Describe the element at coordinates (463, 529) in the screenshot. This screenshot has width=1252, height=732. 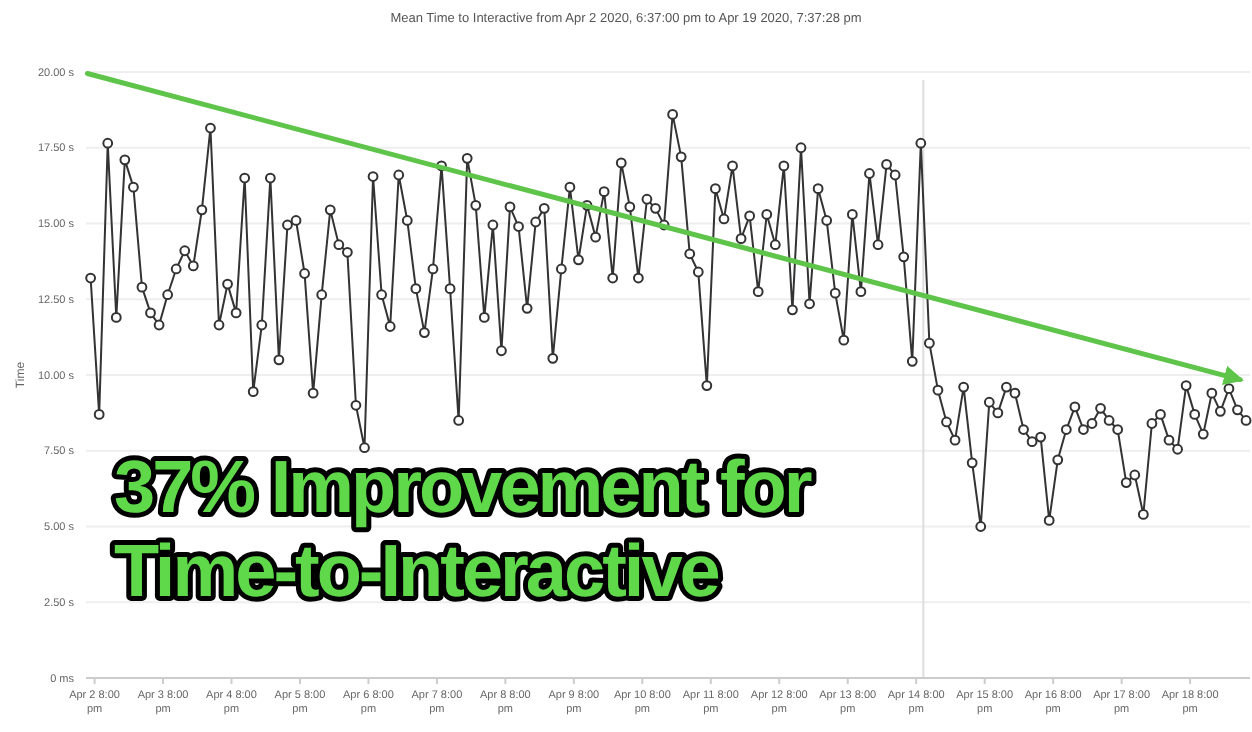
I see `annotation: 37% Improvement for Time-to-Interactive` at that location.